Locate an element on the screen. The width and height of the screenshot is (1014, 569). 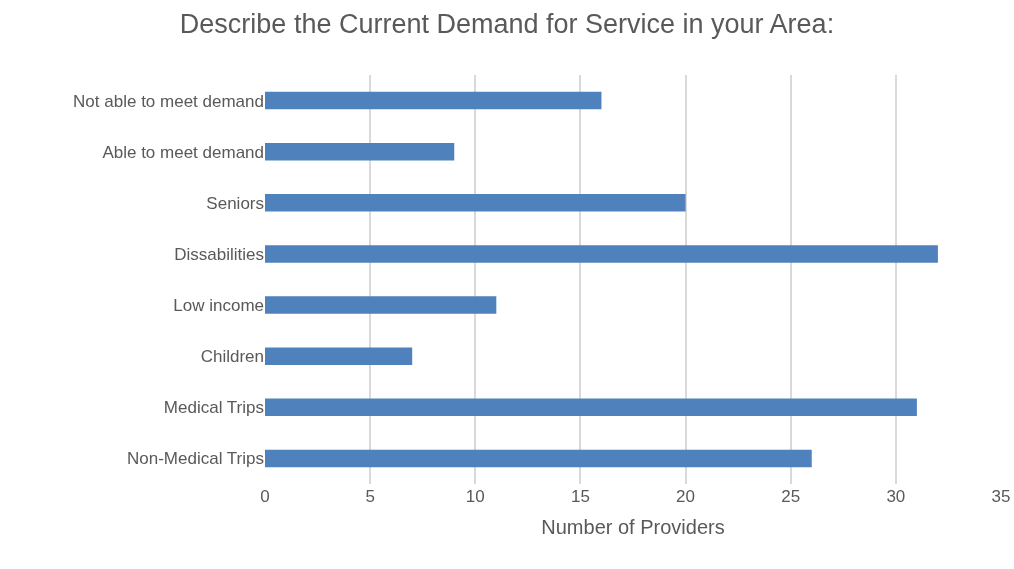
x-tick-label: 30 is located at coordinates (896, 496).